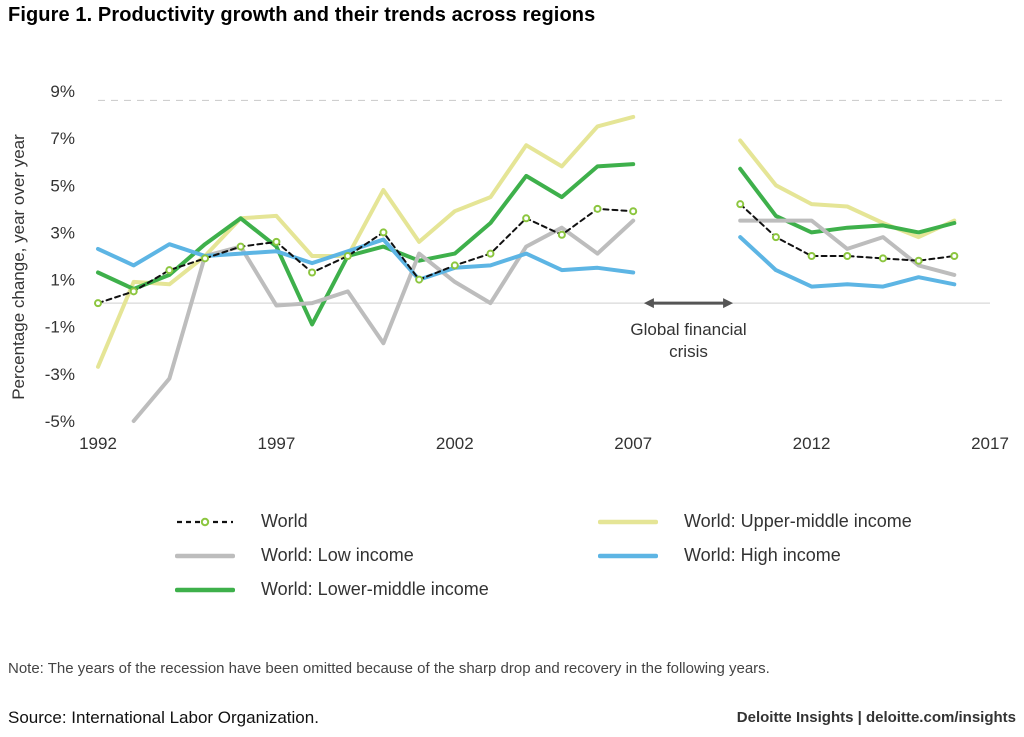 The width and height of the screenshot is (1024, 737). Describe the element at coordinates (882, 258) in the screenshot. I see `data-point-world-2014` at that location.